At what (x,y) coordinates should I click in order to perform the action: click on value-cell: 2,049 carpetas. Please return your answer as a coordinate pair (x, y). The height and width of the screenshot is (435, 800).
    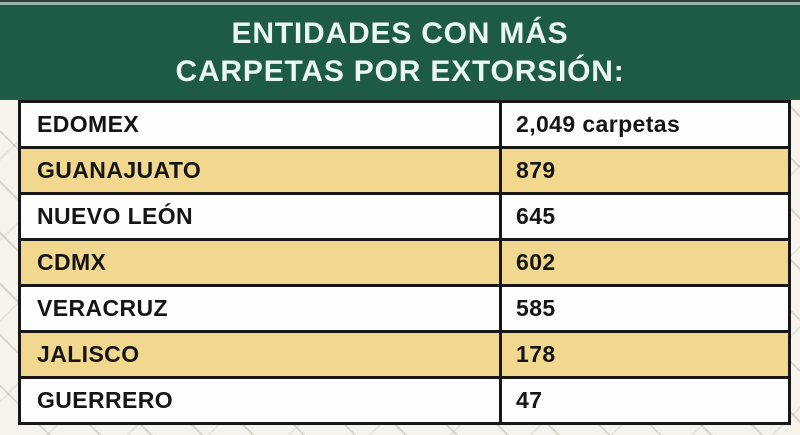
    Looking at the image, I should click on (598, 124).